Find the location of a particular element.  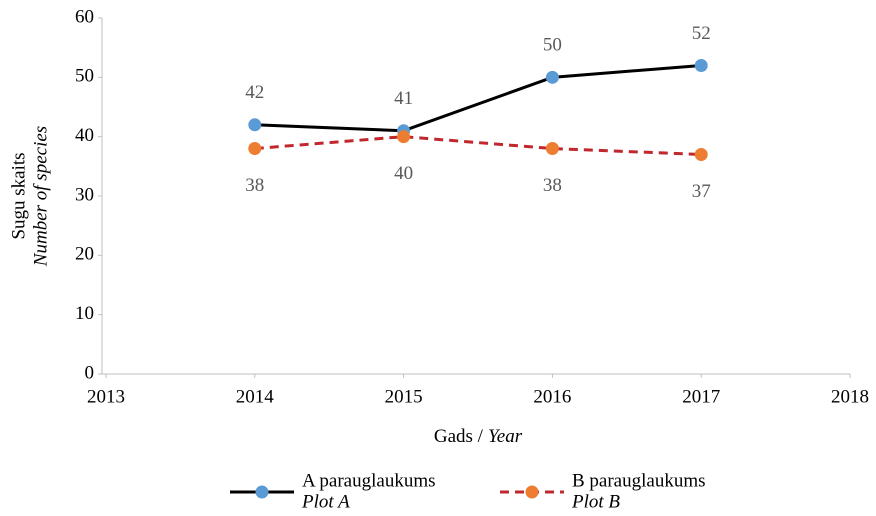

data-label: 50 is located at coordinates (552, 45).